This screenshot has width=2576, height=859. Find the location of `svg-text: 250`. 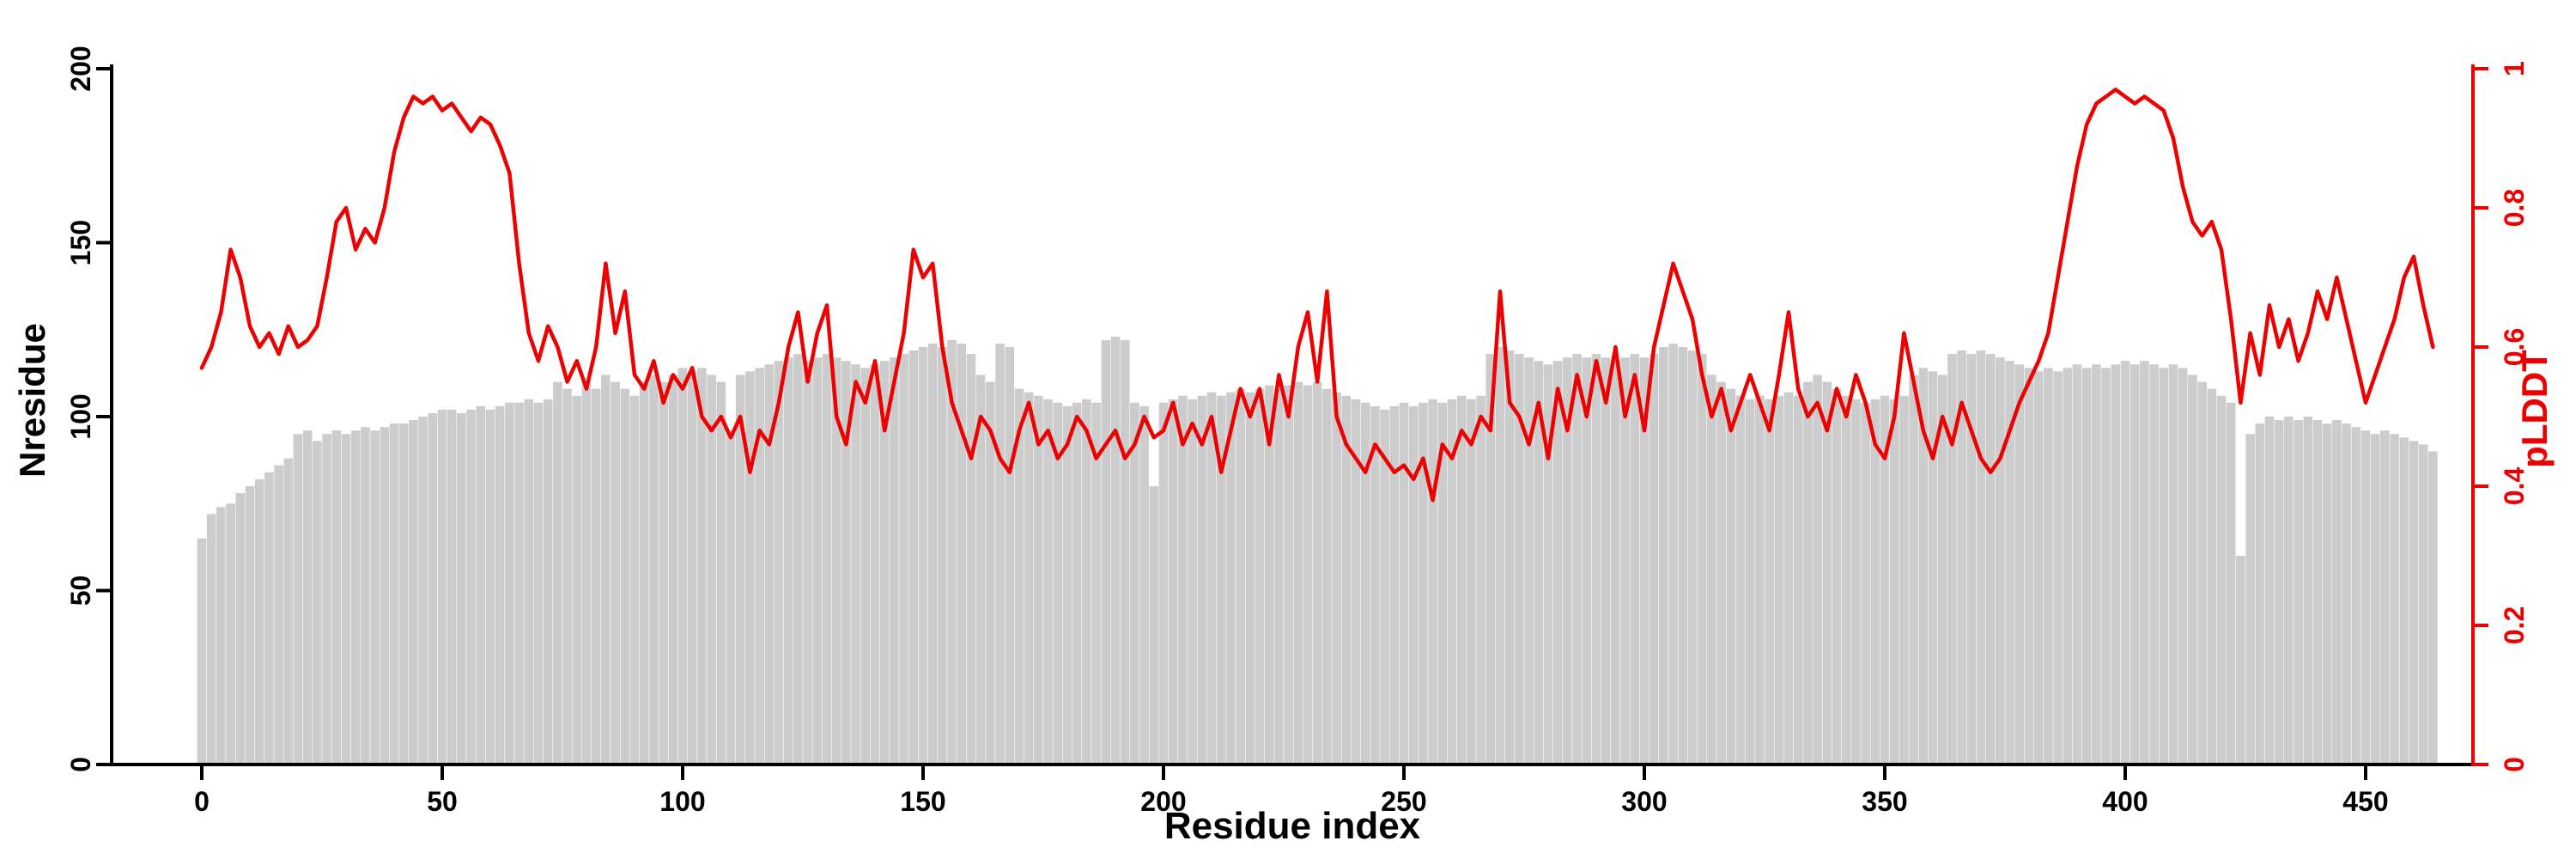

svg-text: 250 is located at coordinates (1404, 801).